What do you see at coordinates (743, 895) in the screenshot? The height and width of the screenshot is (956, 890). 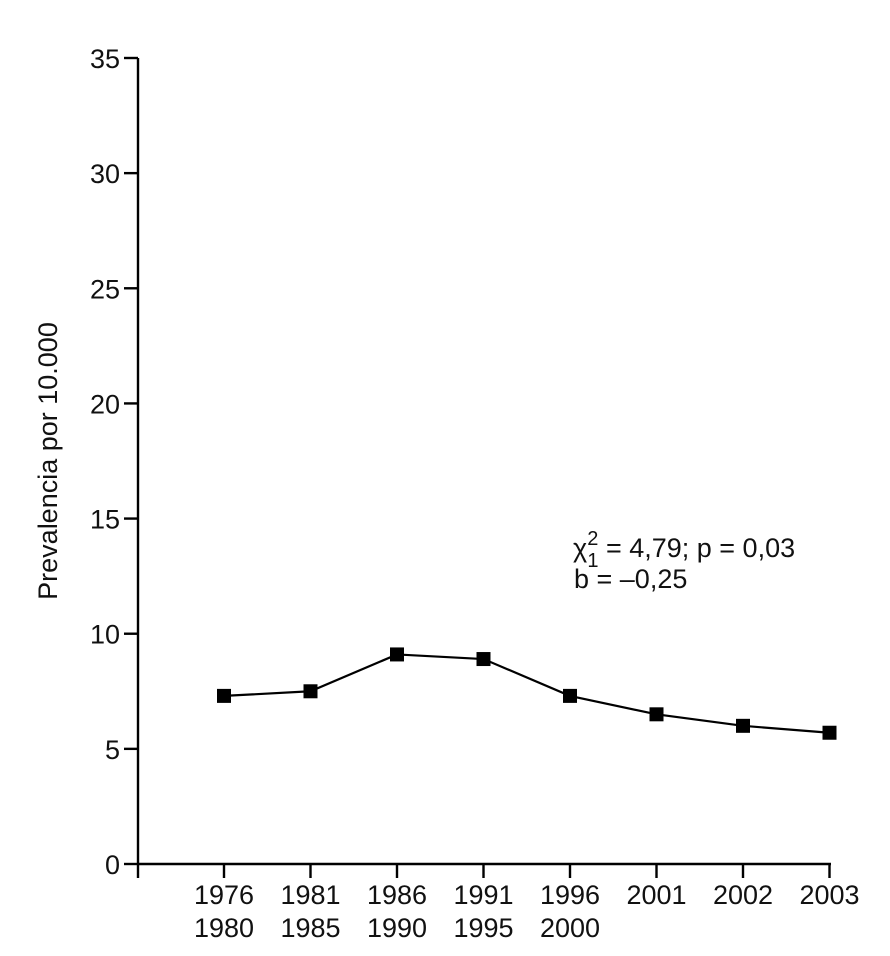 I see `x-tick-label: 2002` at bounding box center [743, 895].